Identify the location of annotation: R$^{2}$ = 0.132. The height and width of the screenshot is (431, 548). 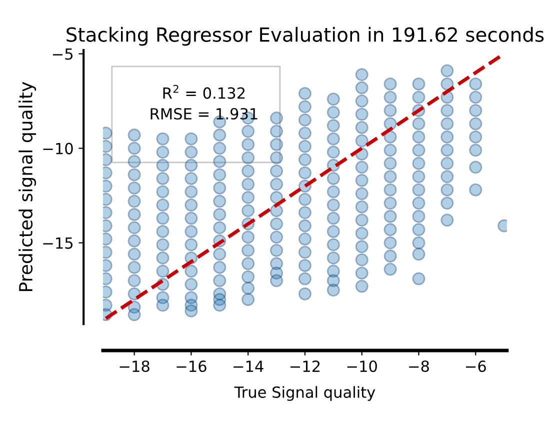
(204, 91).